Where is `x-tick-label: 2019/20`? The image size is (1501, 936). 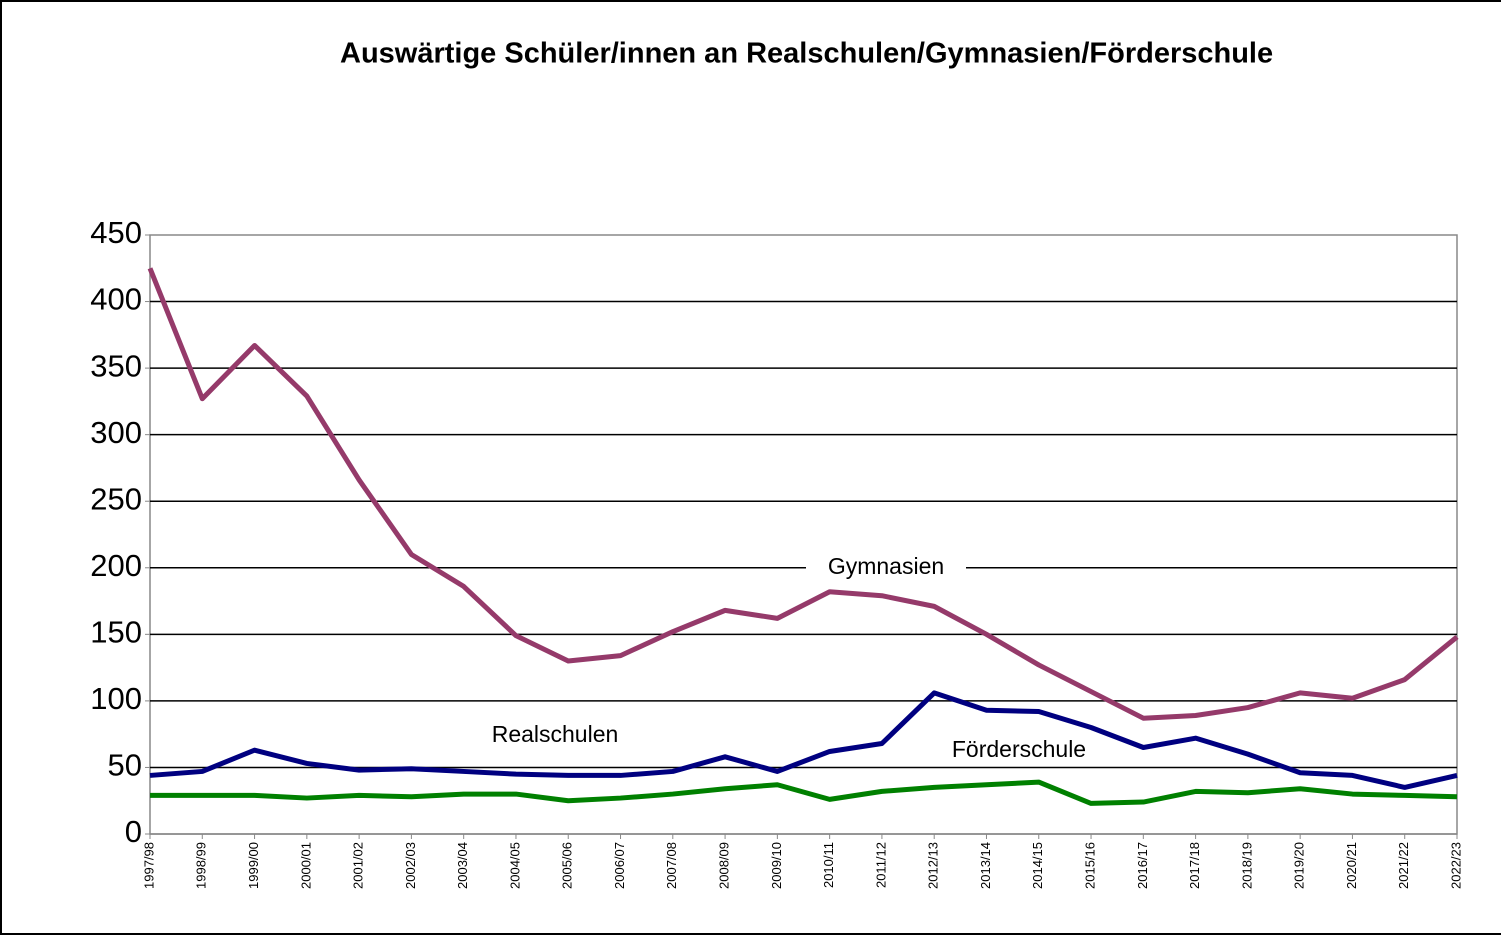 x-tick-label: 2019/20 is located at coordinates (1299, 865).